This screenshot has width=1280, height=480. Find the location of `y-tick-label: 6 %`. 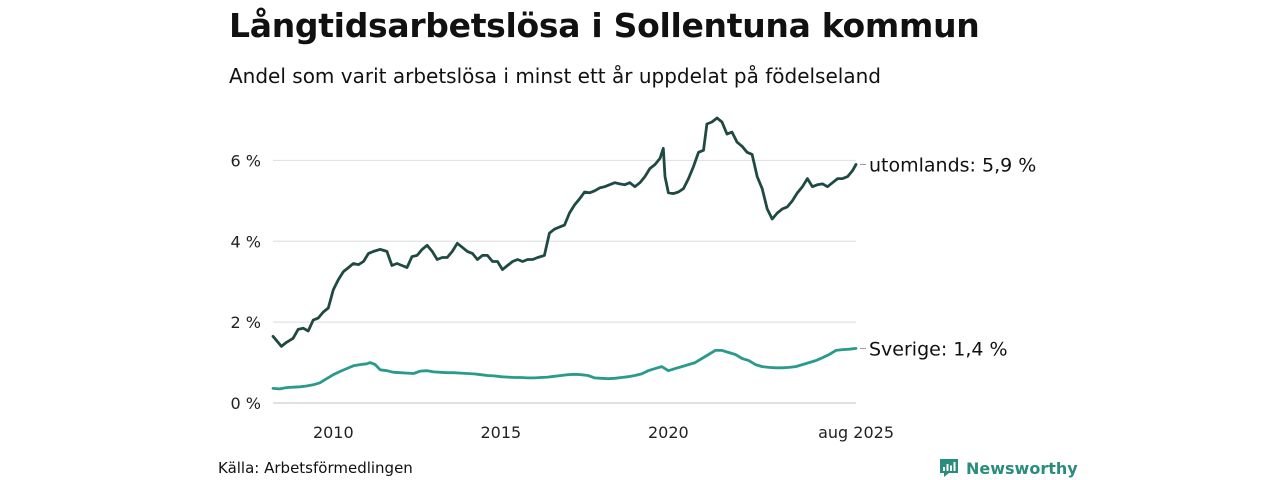

y-tick-label: 6 % is located at coordinates (246, 160).